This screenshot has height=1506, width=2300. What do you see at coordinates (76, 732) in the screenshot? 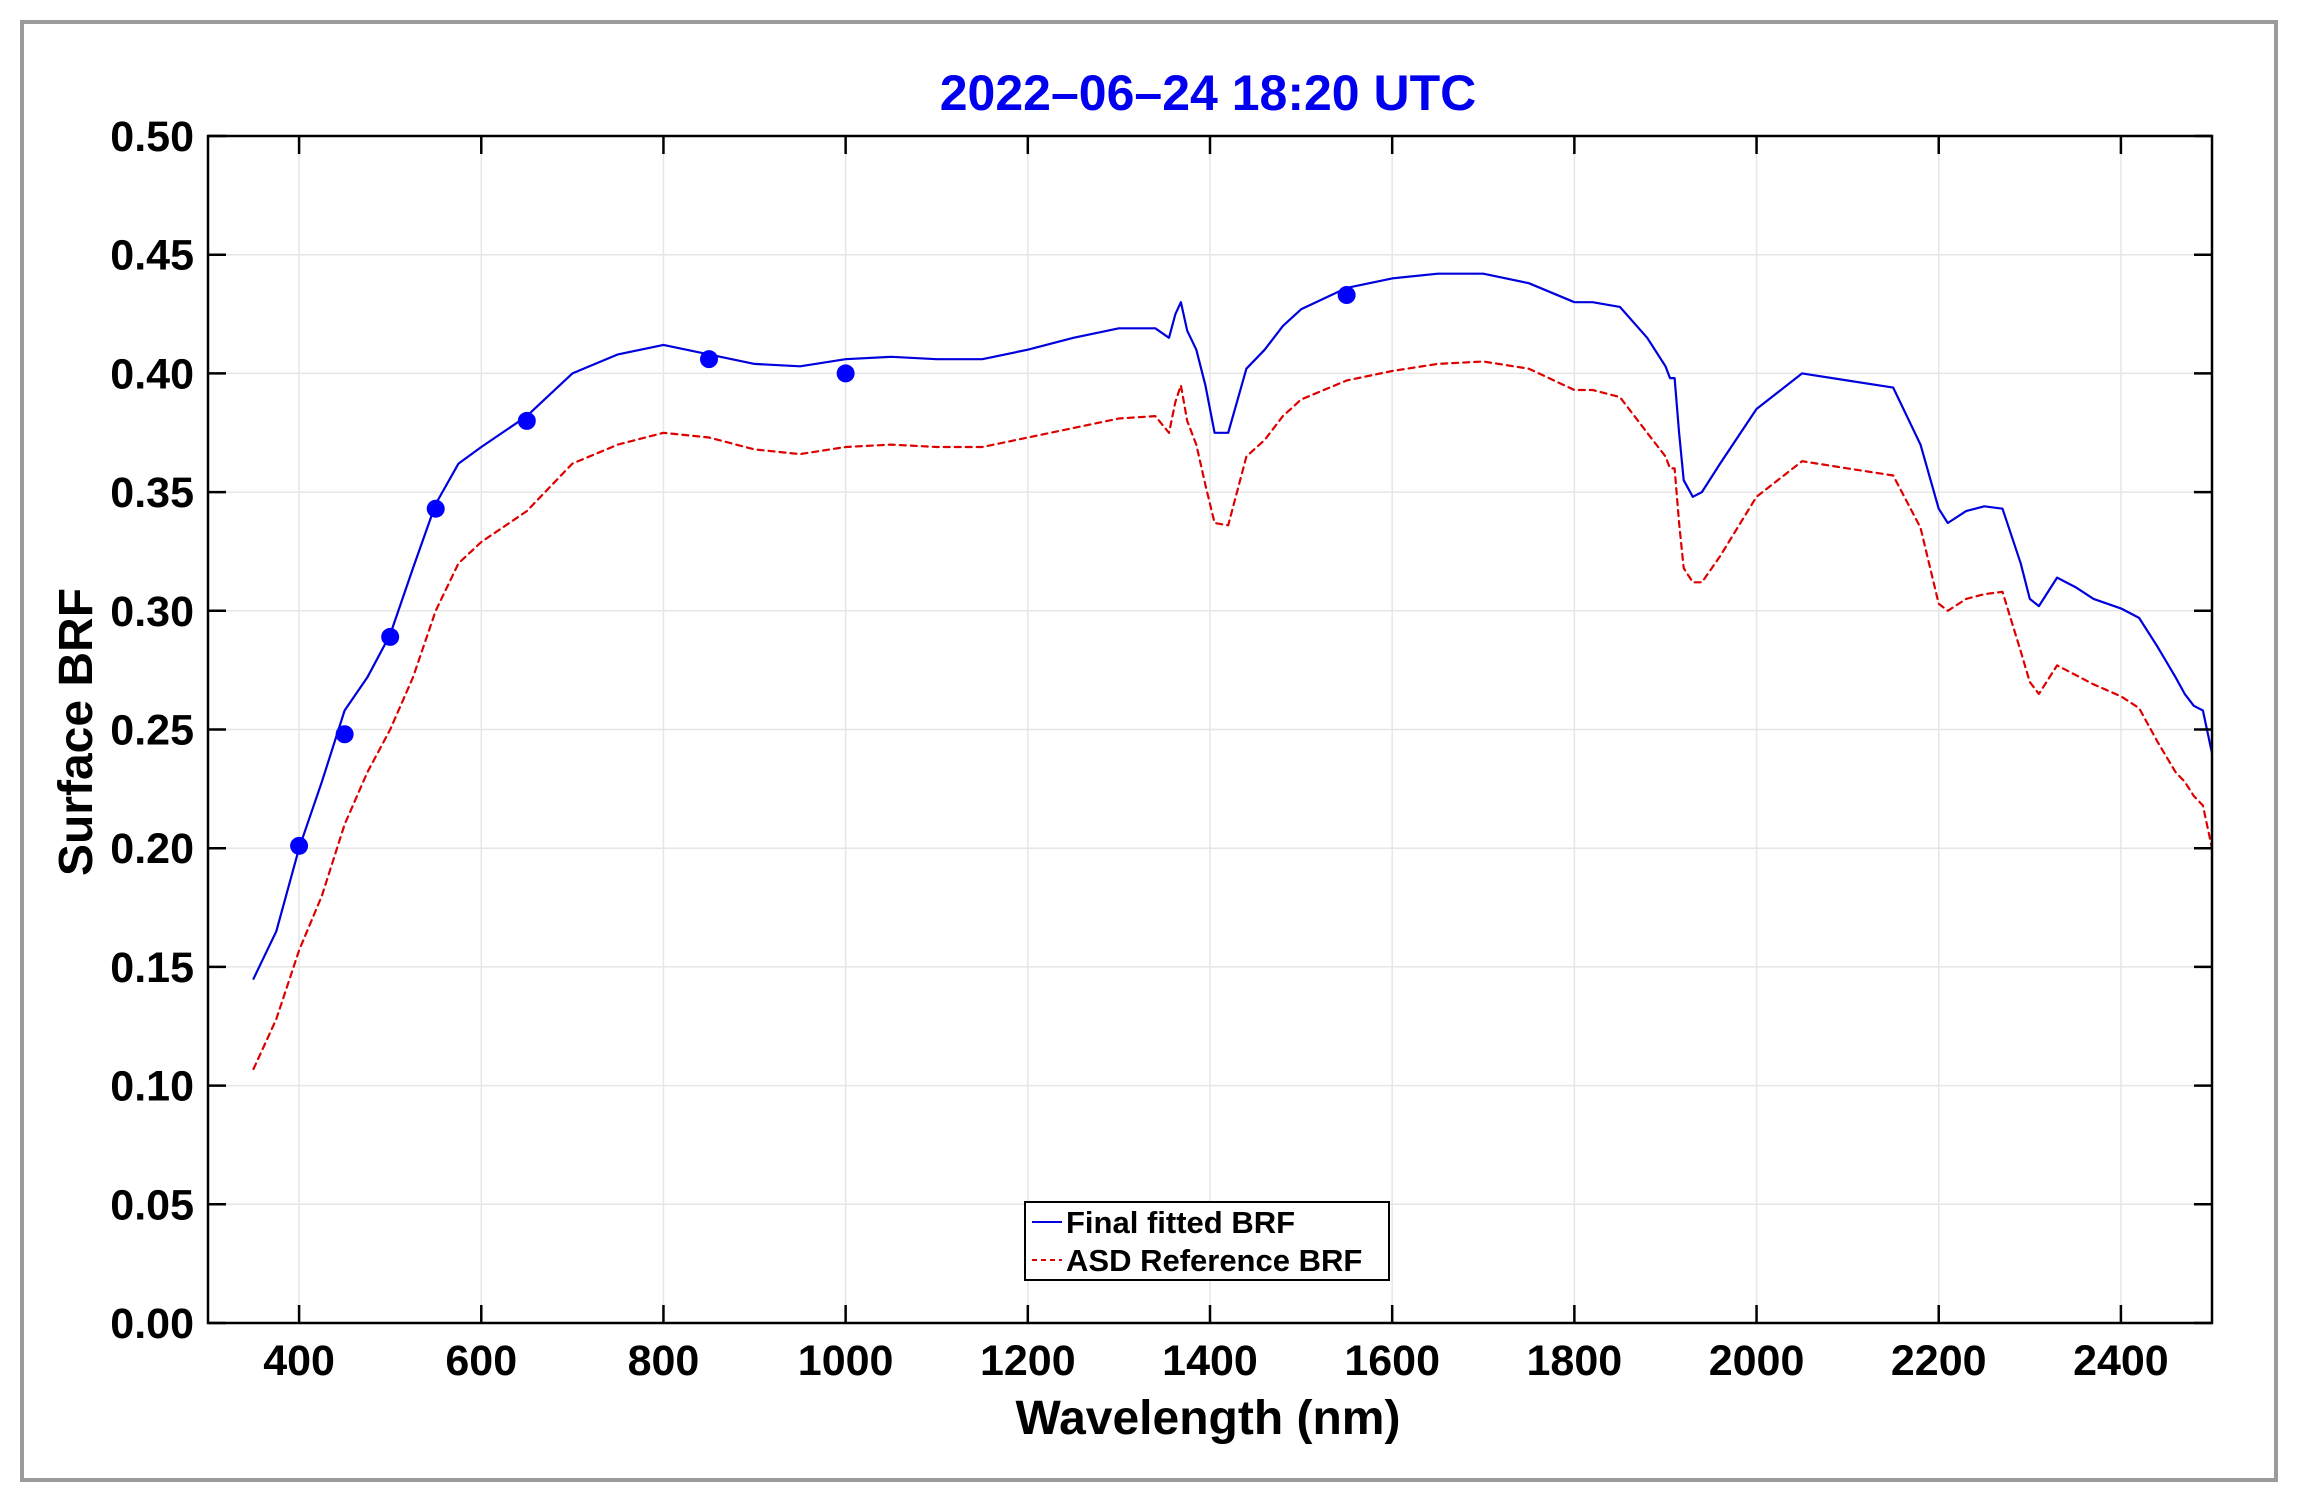
I see `y-axis-title: Surface BRF` at bounding box center [76, 732].